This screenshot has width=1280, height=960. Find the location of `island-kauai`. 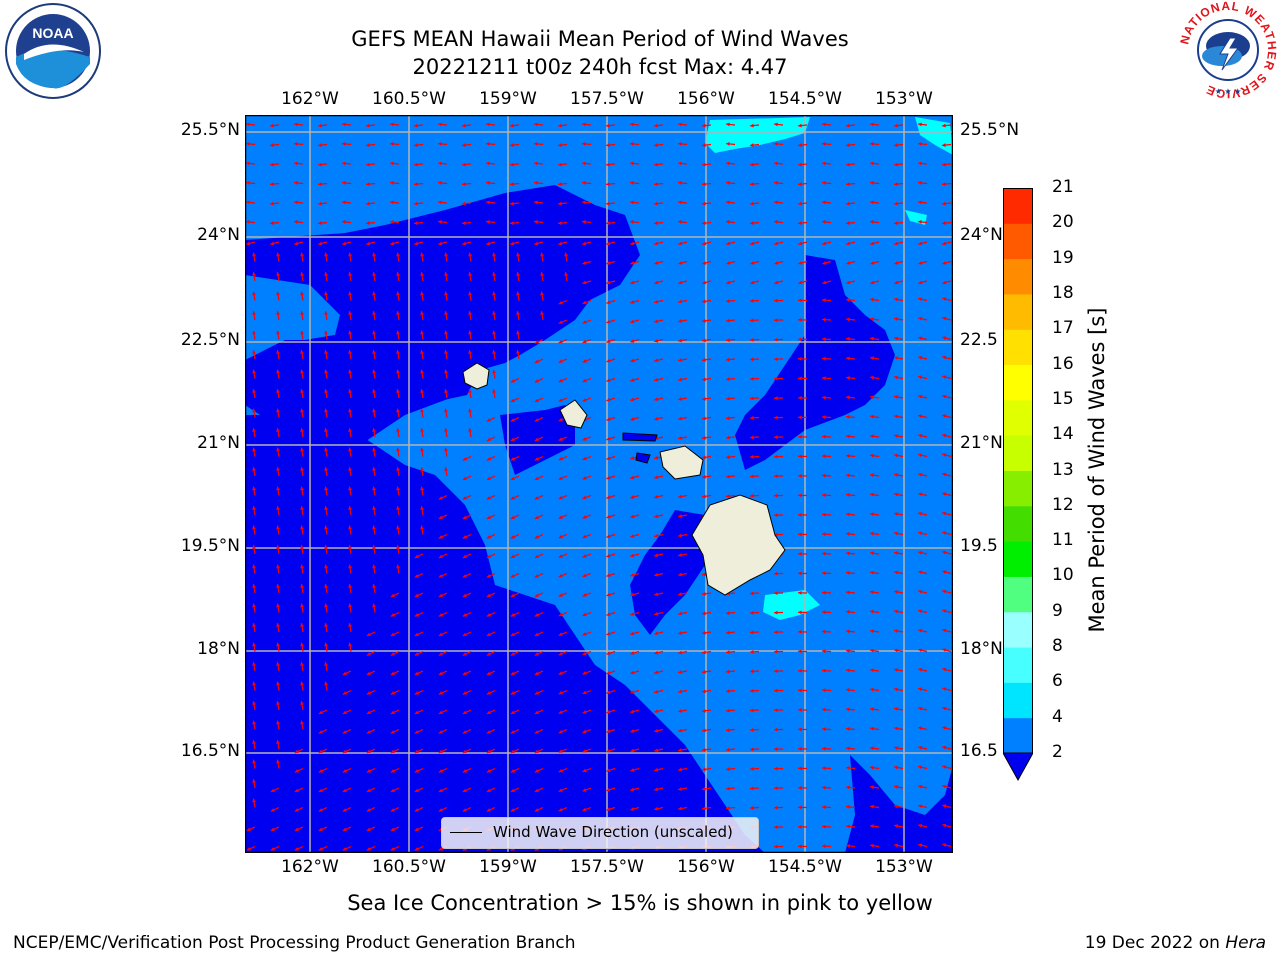

island-kauai is located at coordinates (476, 376).